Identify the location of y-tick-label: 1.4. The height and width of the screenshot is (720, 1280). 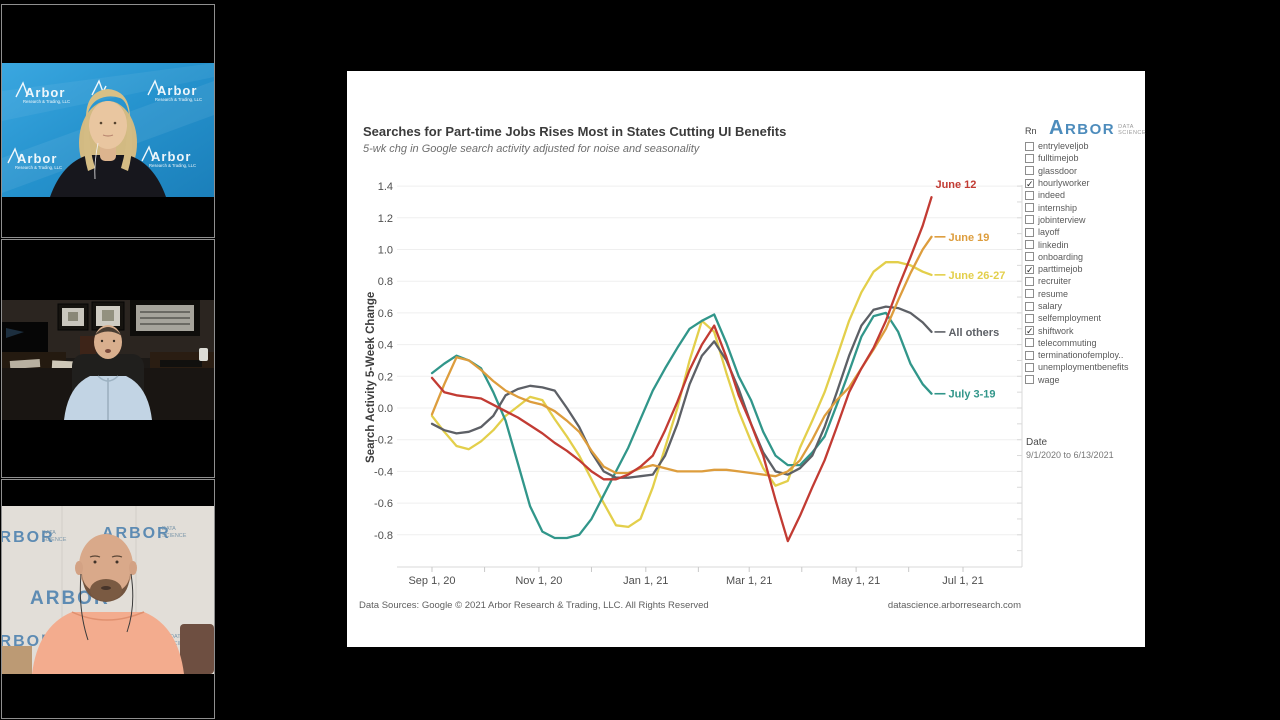
(385, 187).